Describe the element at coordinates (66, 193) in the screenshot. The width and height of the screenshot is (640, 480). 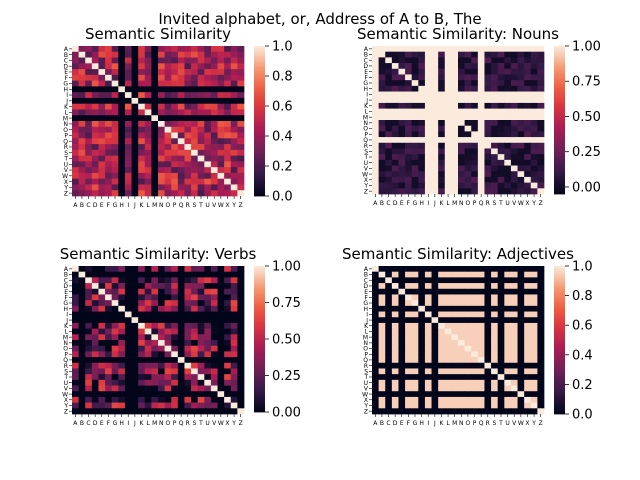
I see `y-tick-label: Z` at that location.